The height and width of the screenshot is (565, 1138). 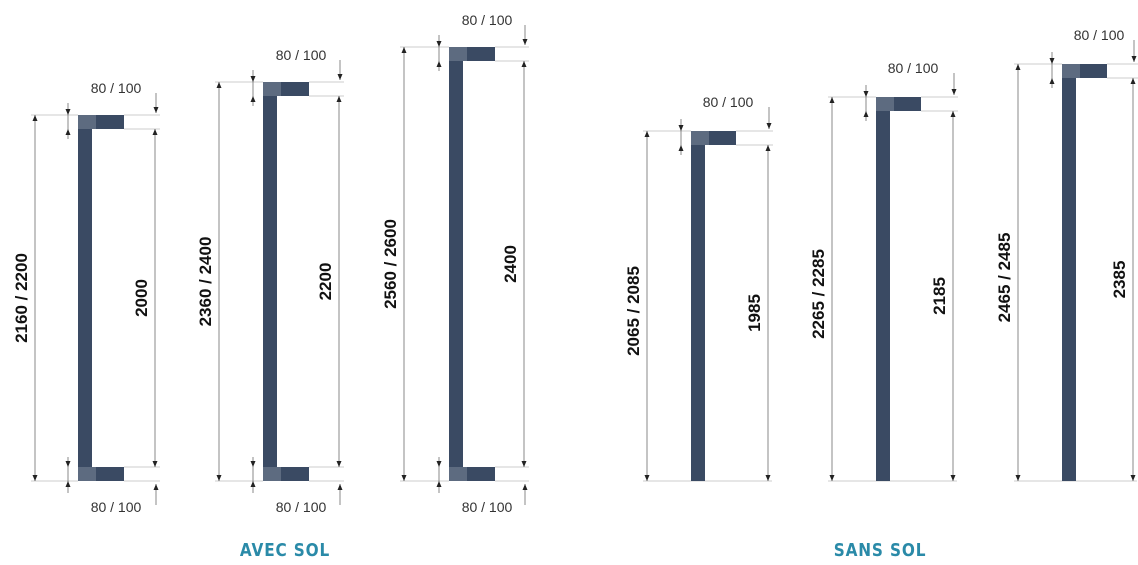 I want to click on total-height-label: 2560 / 2600, so click(x=390, y=264).